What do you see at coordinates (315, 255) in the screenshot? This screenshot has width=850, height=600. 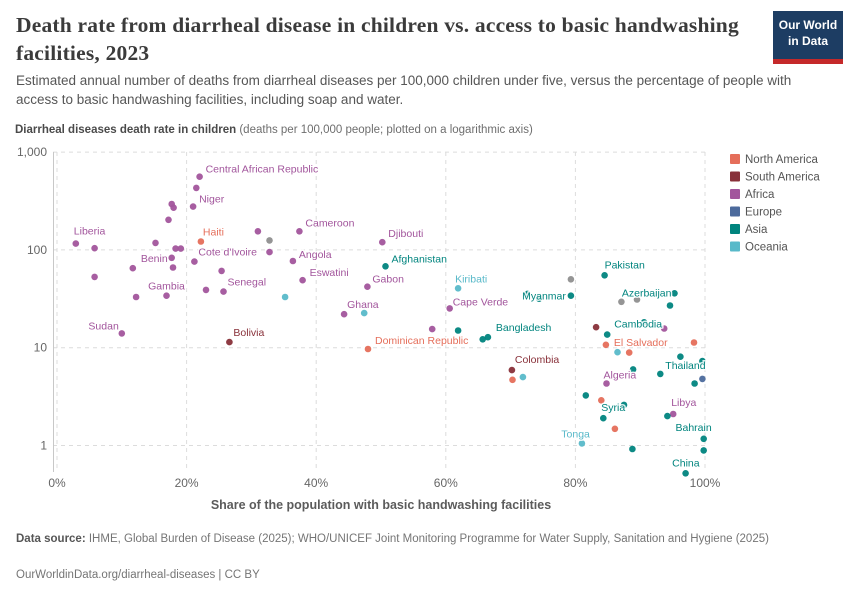 I see `country-label: Angola` at bounding box center [315, 255].